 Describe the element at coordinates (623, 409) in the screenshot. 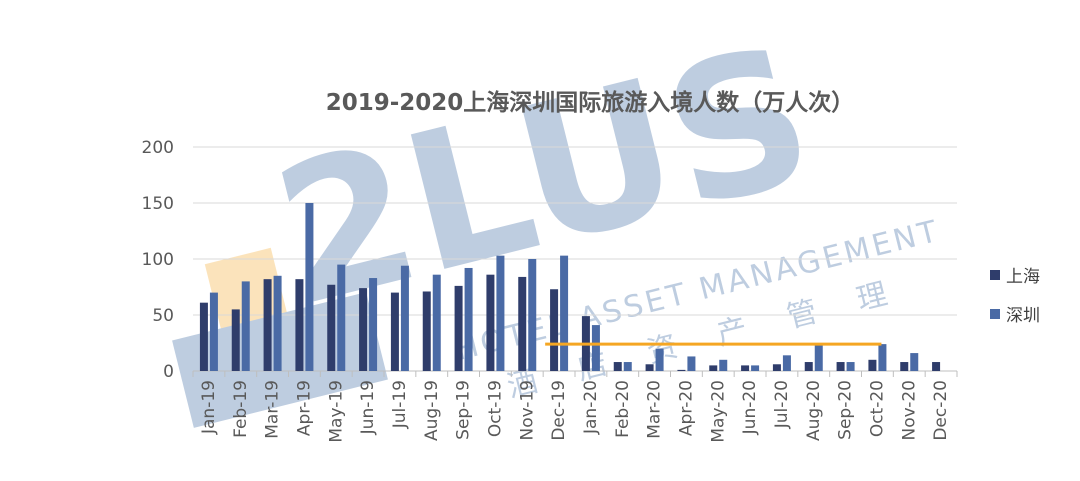

I see `x-tick-label: Feb-20` at that location.